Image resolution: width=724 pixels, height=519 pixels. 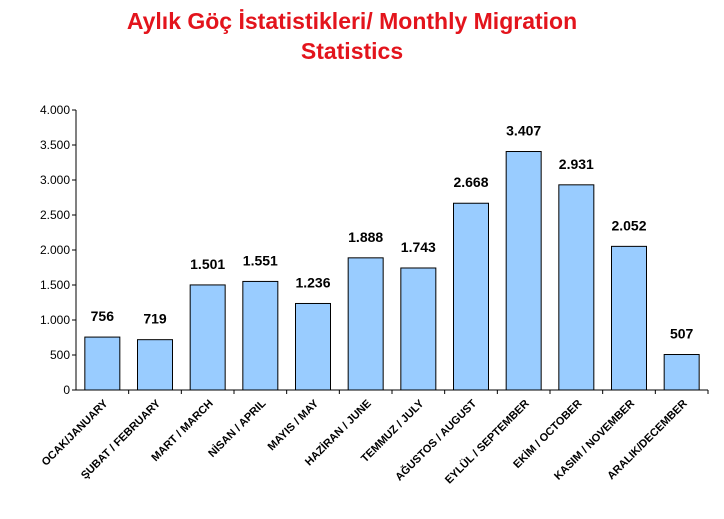 I want to click on y-tick-label: 1.000, so click(x=55, y=320).